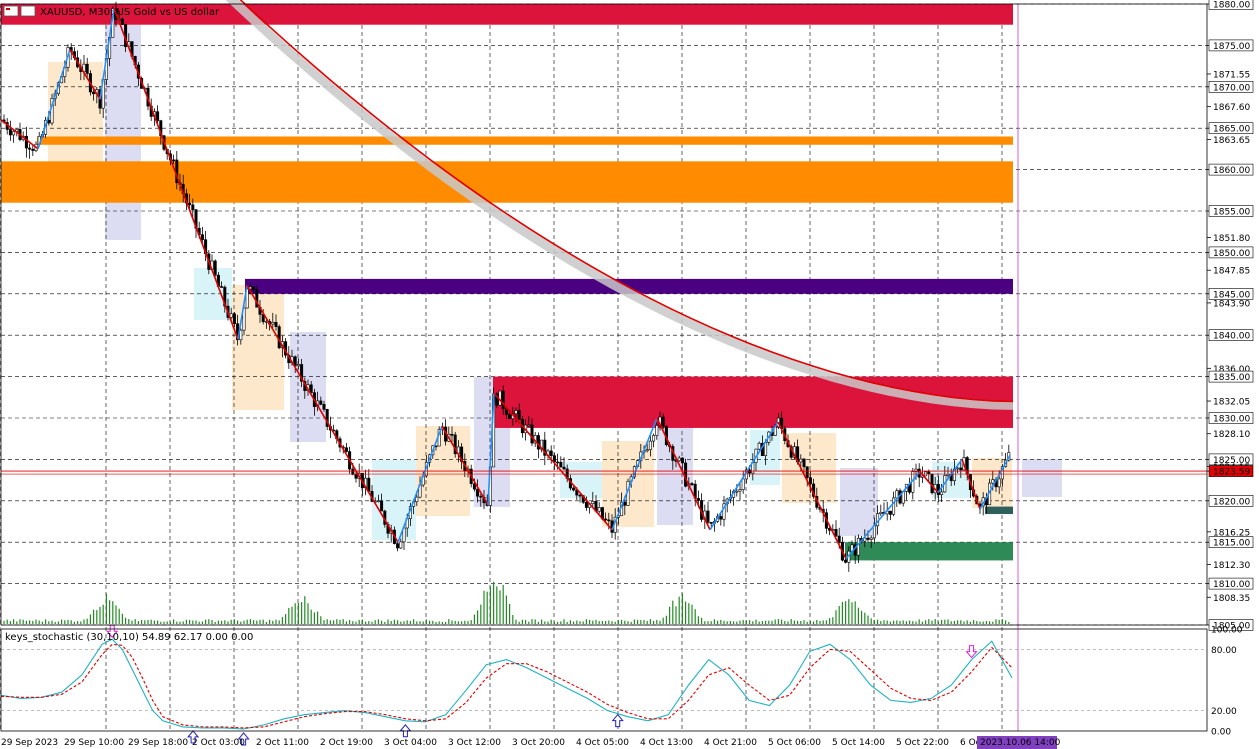 Image resolution: width=1259 pixels, height=749 pixels. I want to click on y-tick-label: 1855.00, so click(1231, 213).